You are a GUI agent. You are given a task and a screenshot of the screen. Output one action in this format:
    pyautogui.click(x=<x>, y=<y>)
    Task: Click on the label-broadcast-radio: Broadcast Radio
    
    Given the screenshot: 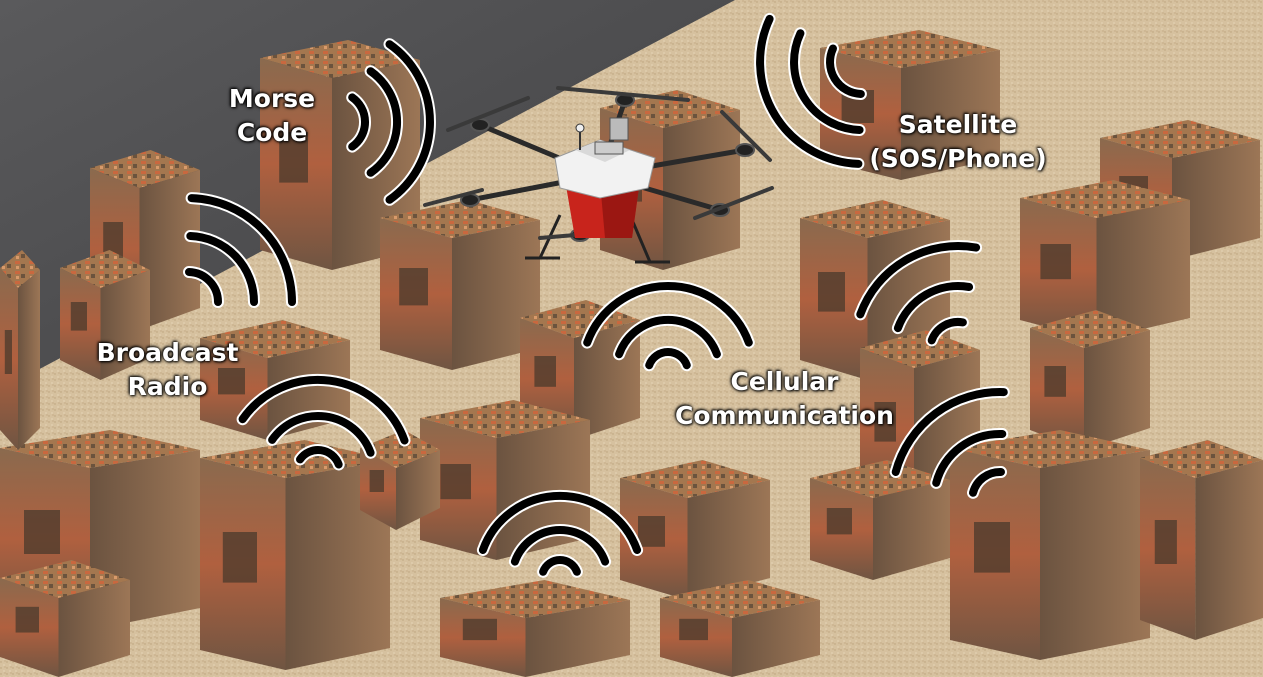 What is the action you would take?
    pyautogui.click(x=167, y=370)
    